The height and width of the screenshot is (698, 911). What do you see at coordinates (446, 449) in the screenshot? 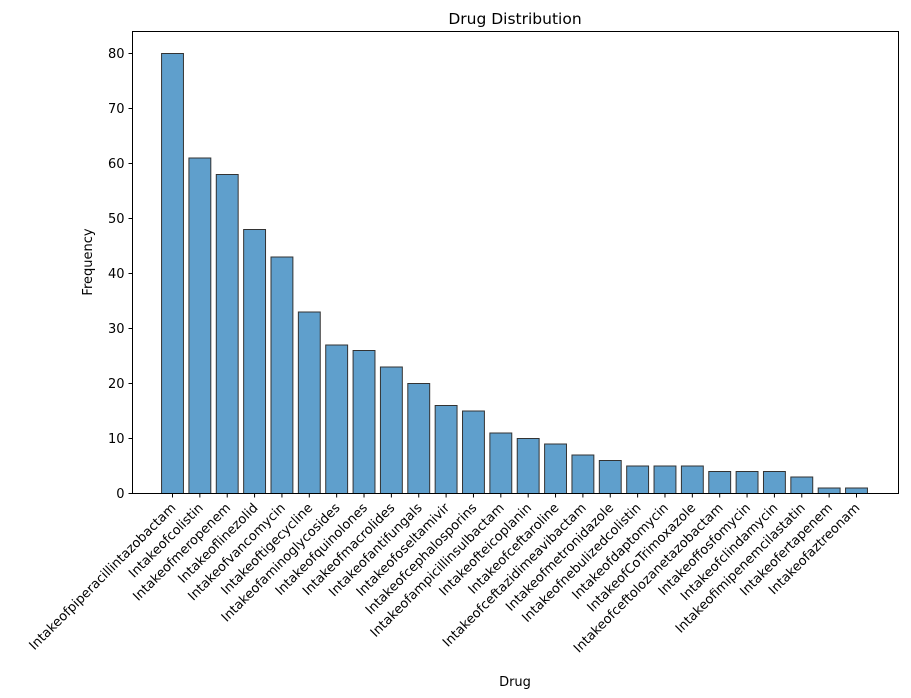
I see `bar-Intakeofoseltamivir` at bounding box center [446, 449].